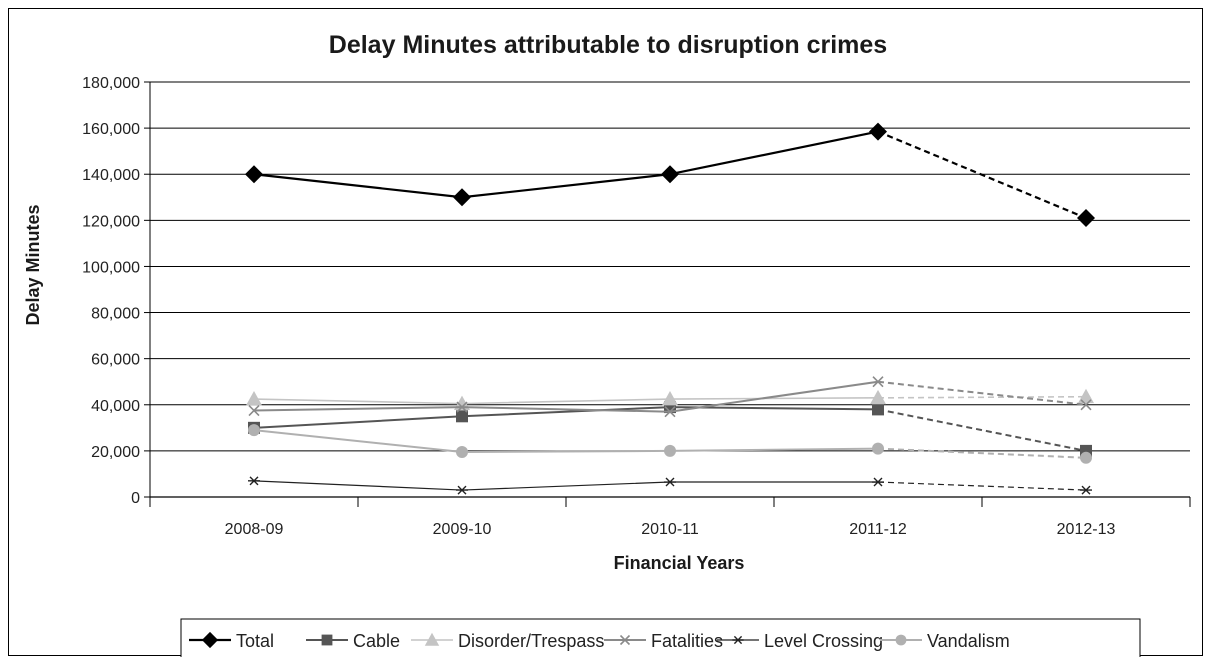 The image size is (1211, 664). Describe the element at coordinates (111, 175) in the screenshot. I see `y-tick-label: 140,000` at that location.